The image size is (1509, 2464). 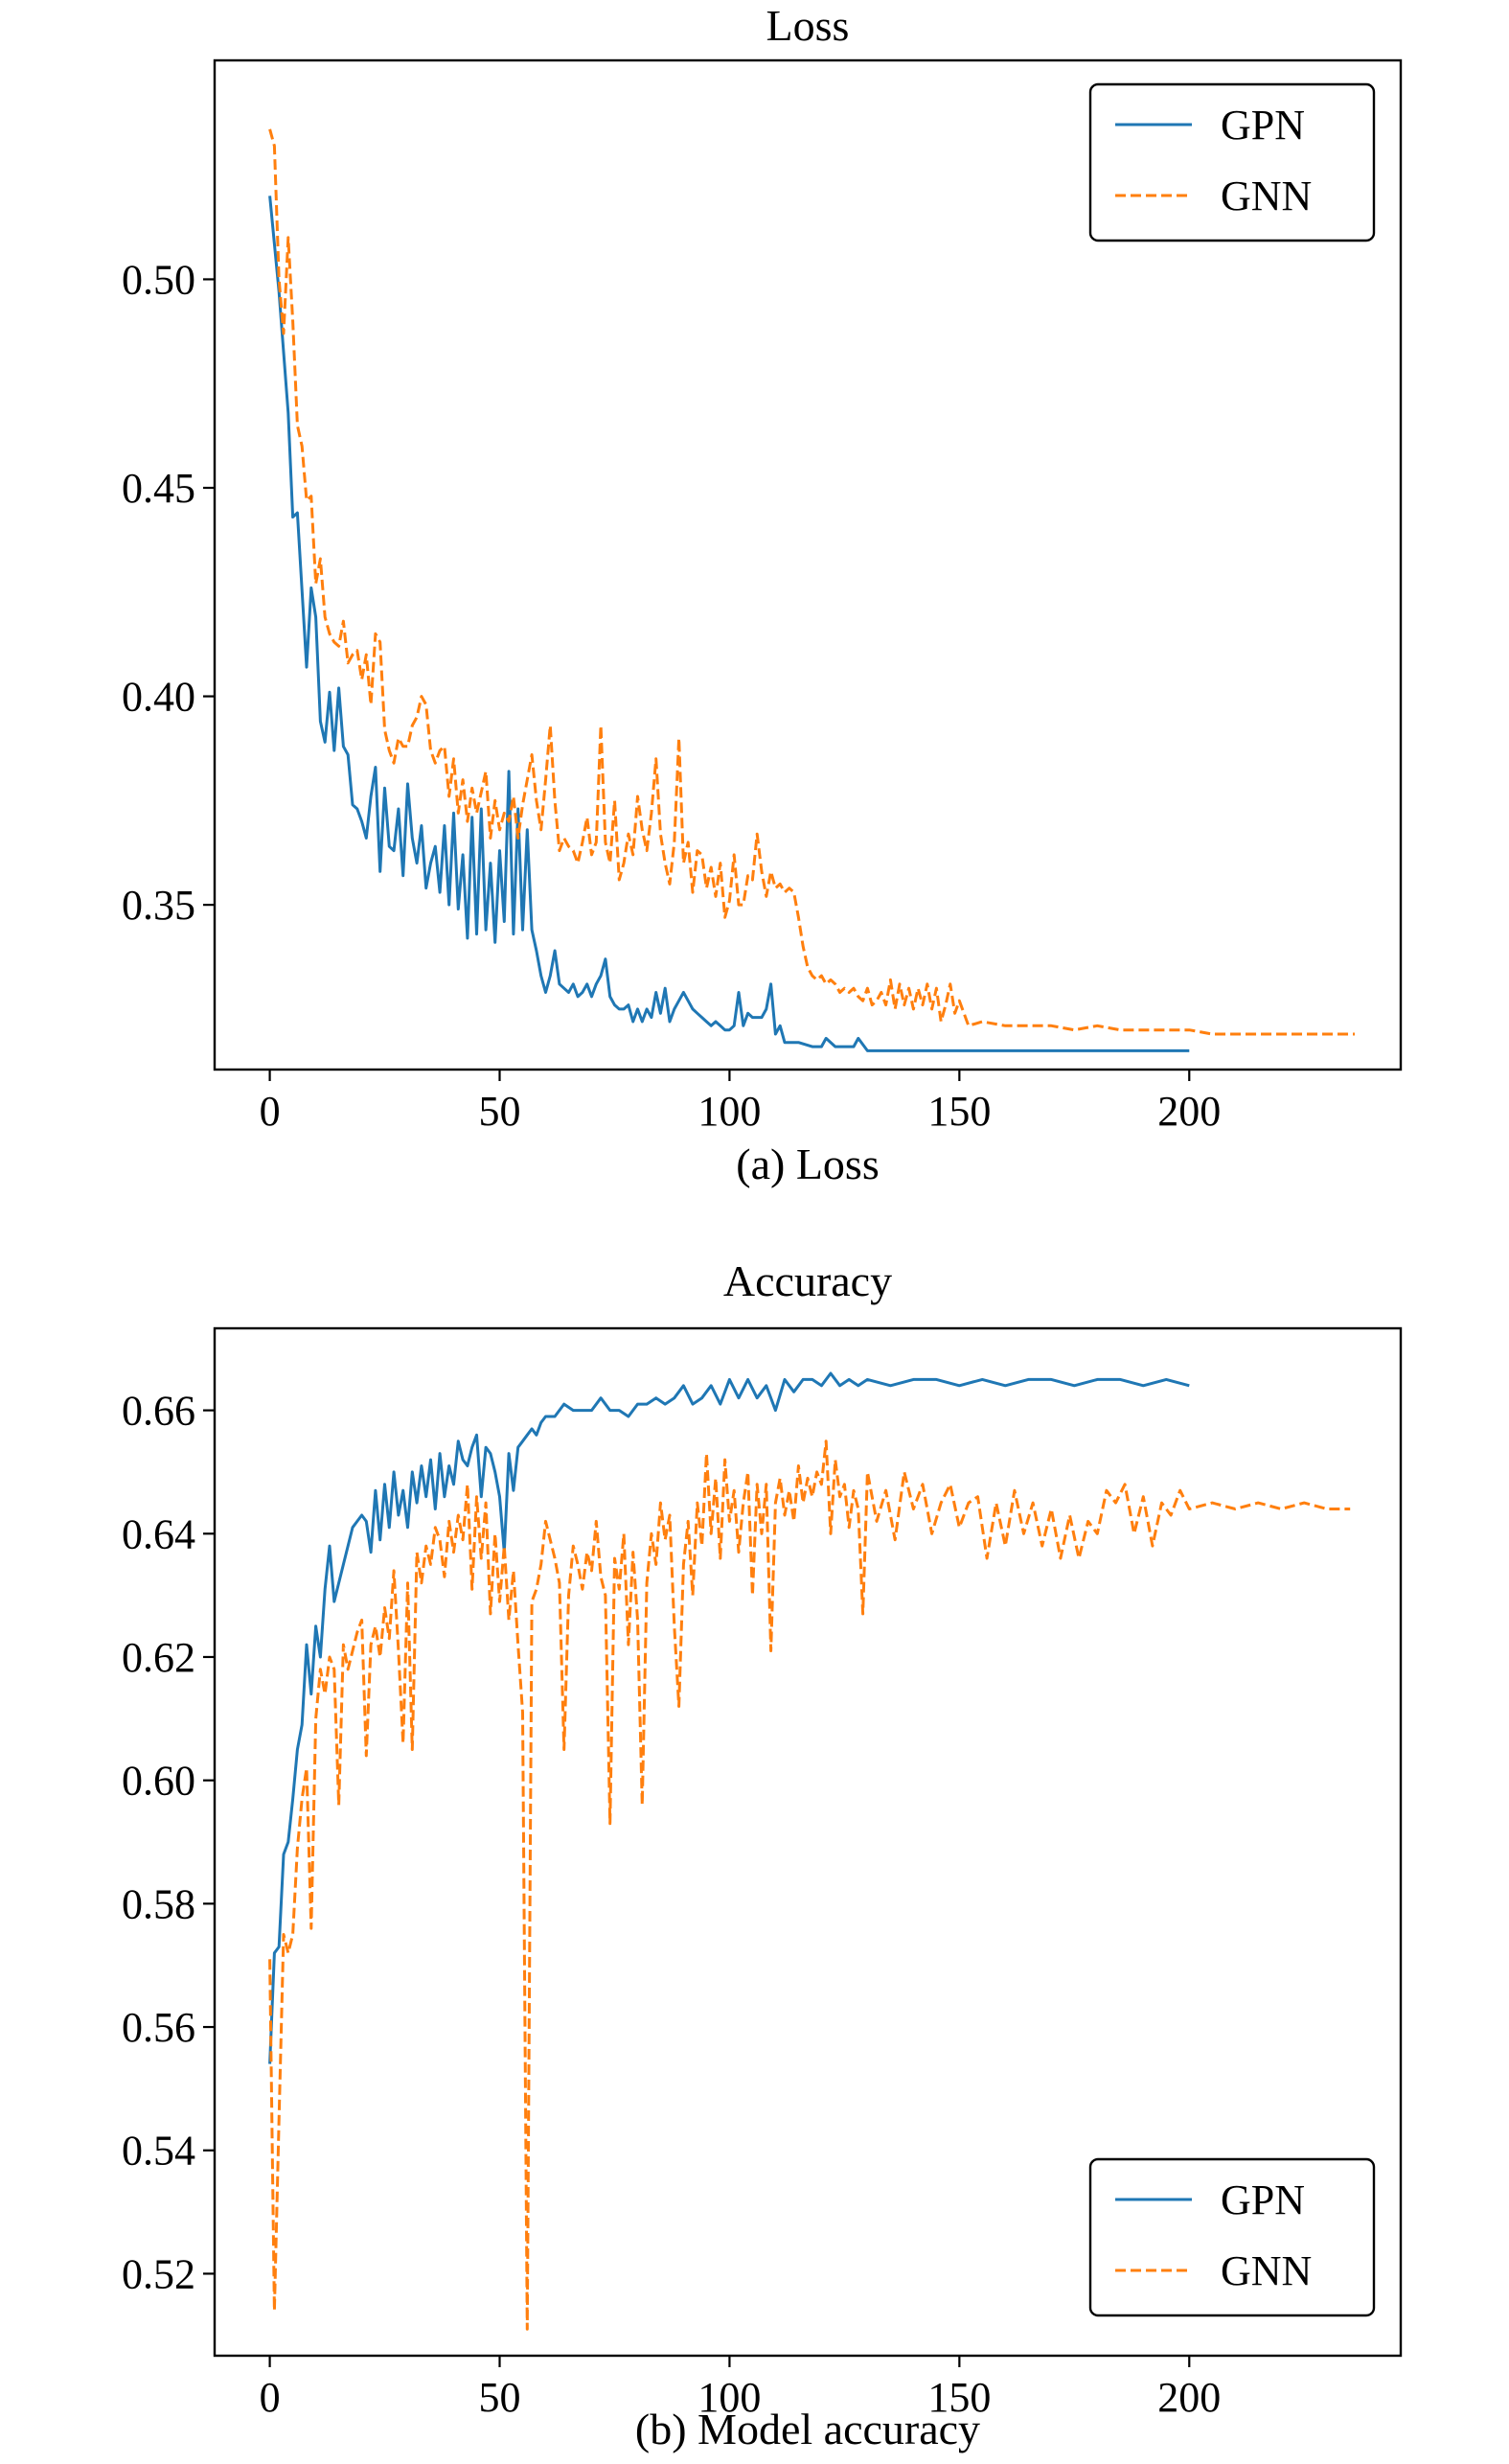 What do you see at coordinates (158, 2151) in the screenshot?
I see `y-tick-label: 0.54` at bounding box center [158, 2151].